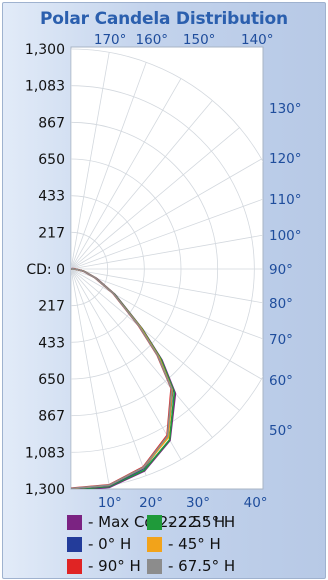  What do you see at coordinates (110, 544) in the screenshot?
I see `legend-label: - 0° H` at bounding box center [110, 544].